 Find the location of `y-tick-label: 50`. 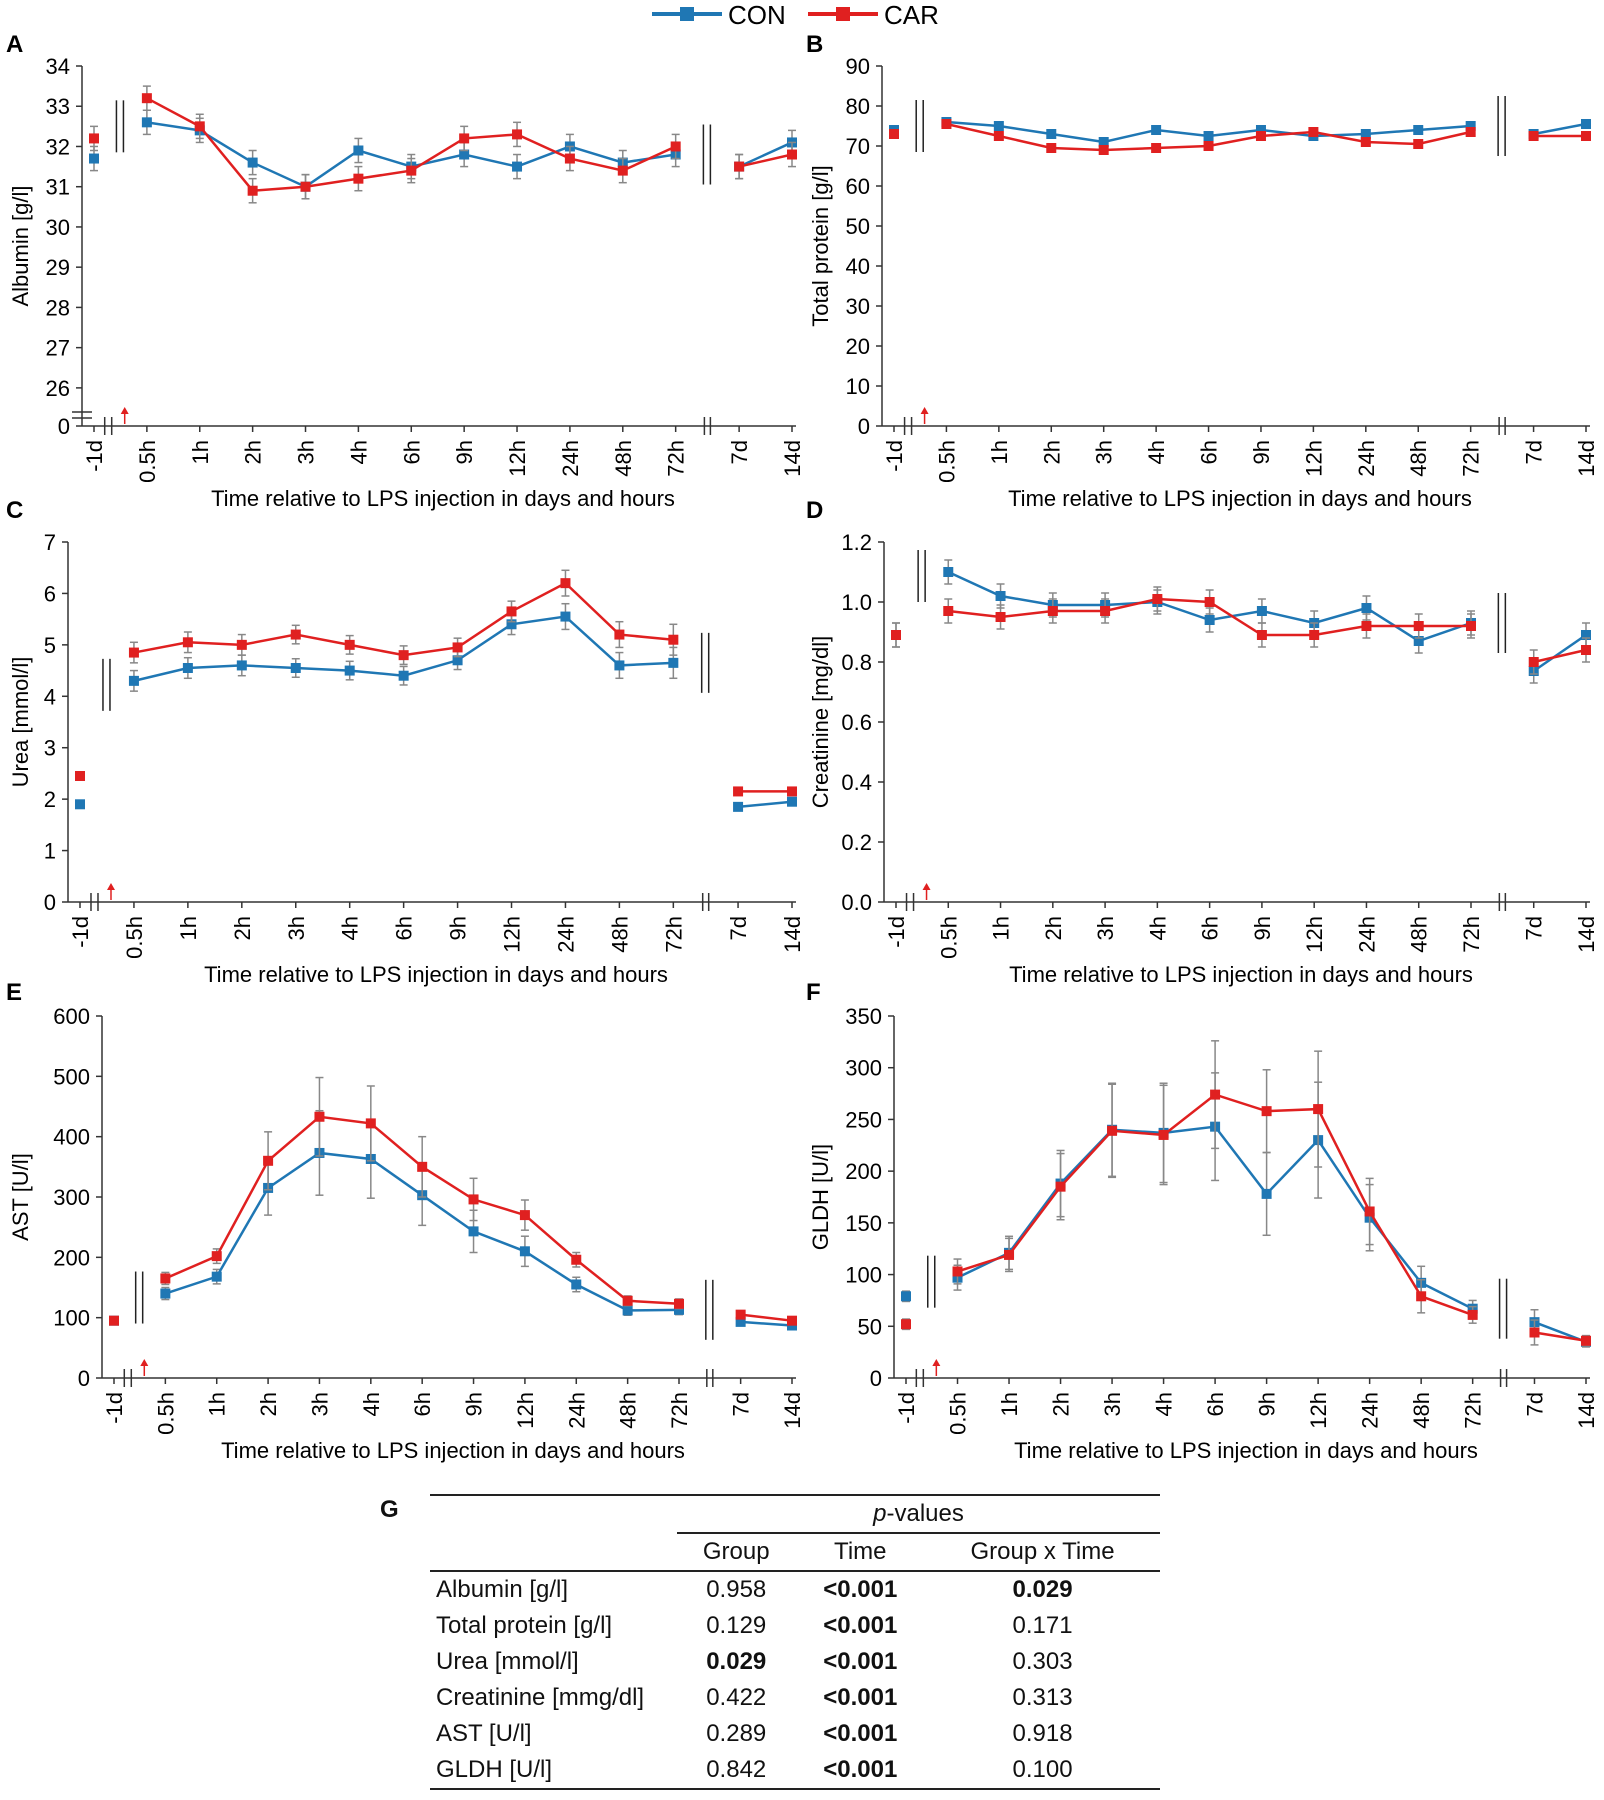

y-tick-label: 50 is located at coordinates (870, 1326).